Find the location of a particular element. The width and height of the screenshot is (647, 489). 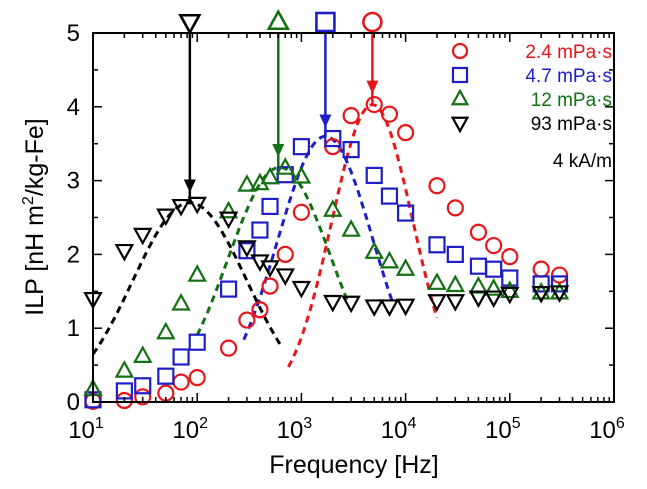

y-axis-title-main: ILP [nH m is located at coordinates (35, 260).